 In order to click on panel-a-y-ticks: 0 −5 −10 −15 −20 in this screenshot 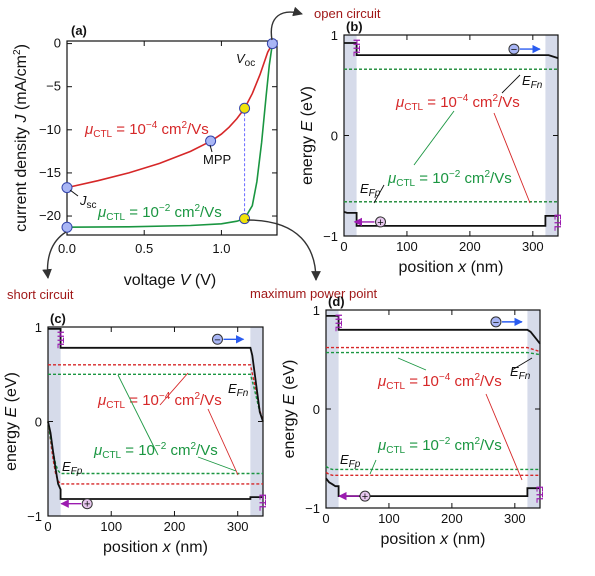, I will do `click(158, 129)`.